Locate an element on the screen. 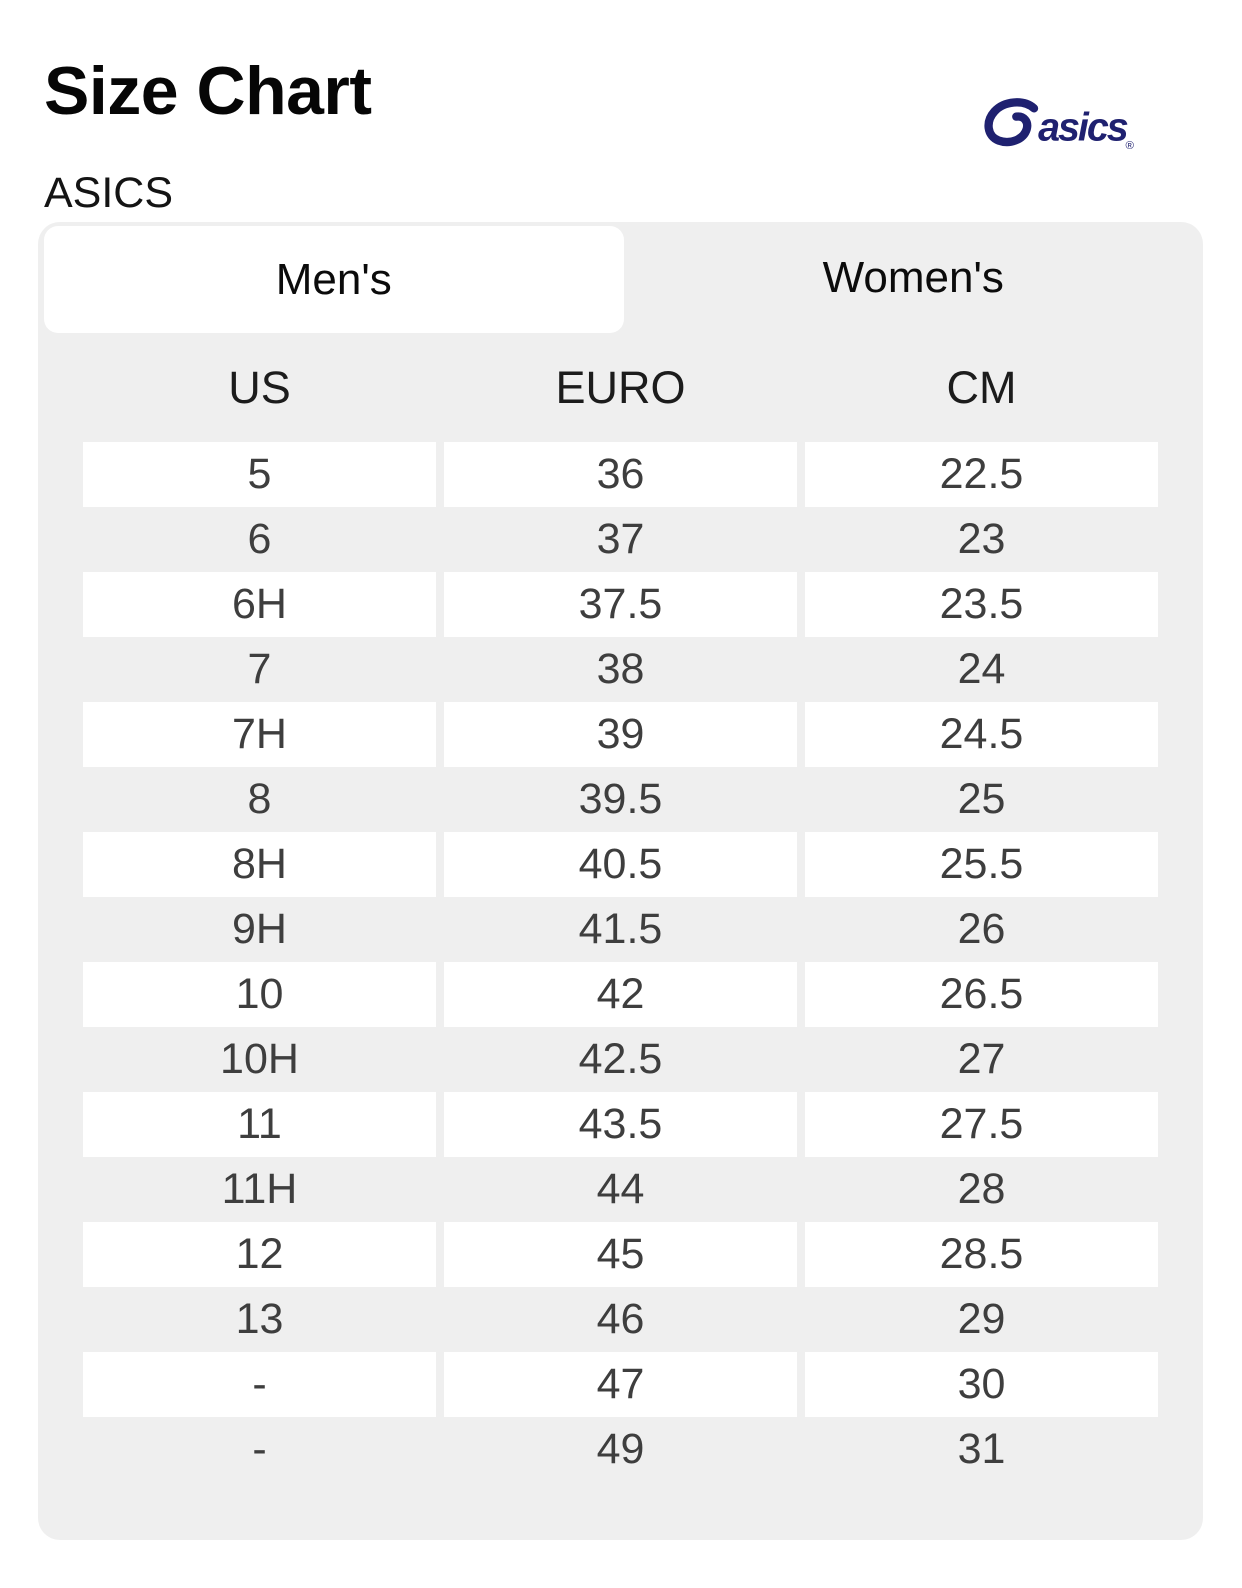 This screenshot has height=1588, width=1242. table-cell-cm: 29 is located at coordinates (981, 1319).